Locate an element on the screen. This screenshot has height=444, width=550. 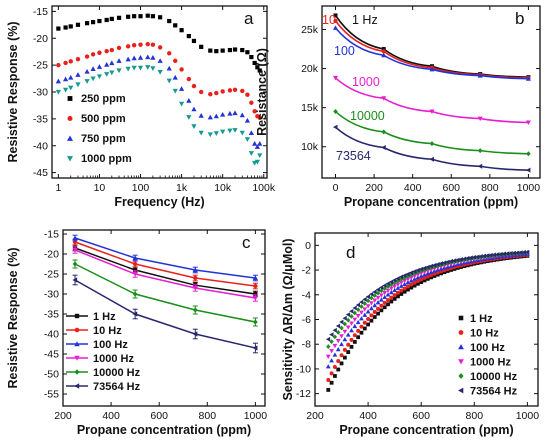
data-points is located at coordinates (159, 89).